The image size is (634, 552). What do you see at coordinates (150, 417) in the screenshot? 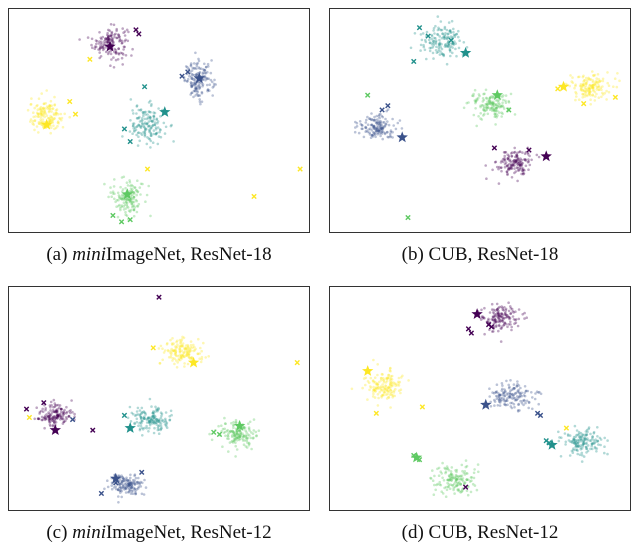
I see `query-cluster-c2` at bounding box center [150, 417].